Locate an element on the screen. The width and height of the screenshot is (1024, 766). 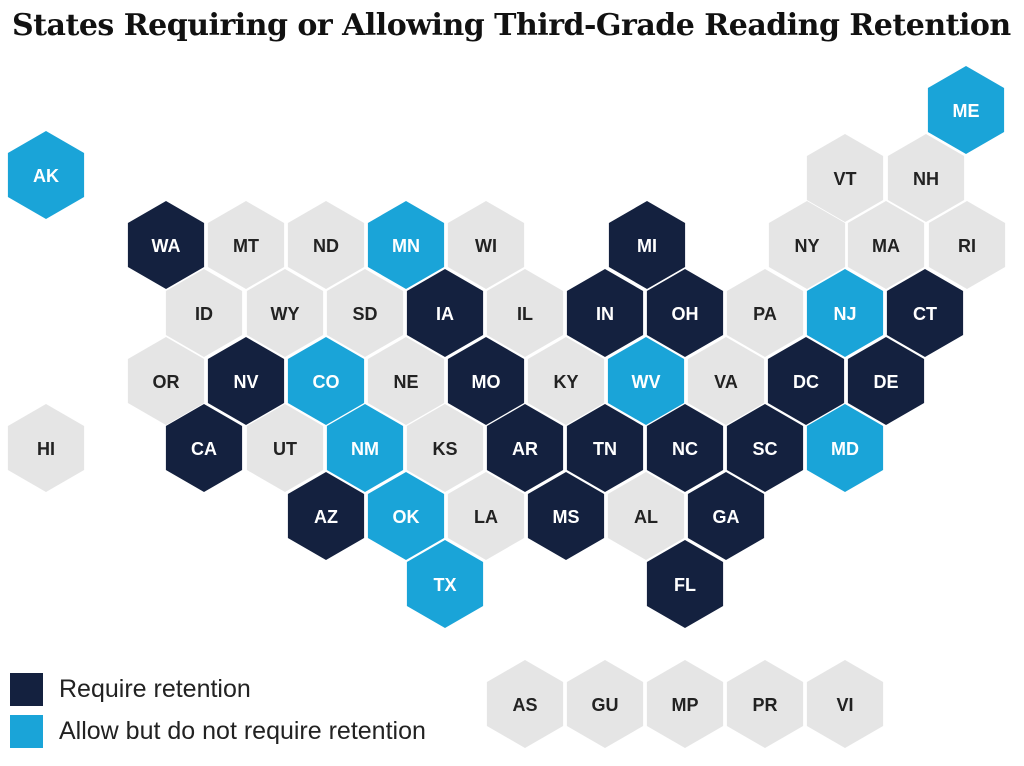
hex-label-id: ID is located at coordinates (204, 314).